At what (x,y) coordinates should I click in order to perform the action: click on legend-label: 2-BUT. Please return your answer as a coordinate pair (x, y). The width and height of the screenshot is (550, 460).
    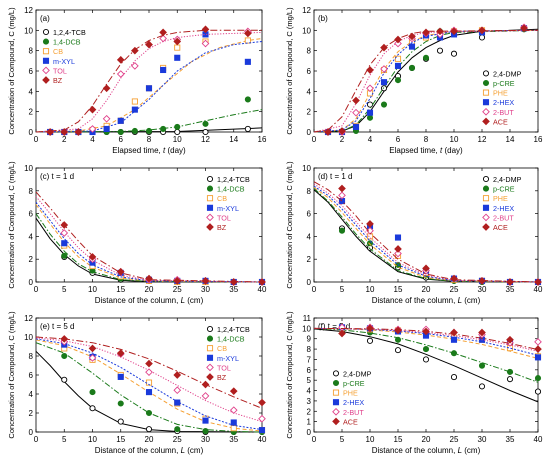
    Looking at the image, I should click on (503, 217).